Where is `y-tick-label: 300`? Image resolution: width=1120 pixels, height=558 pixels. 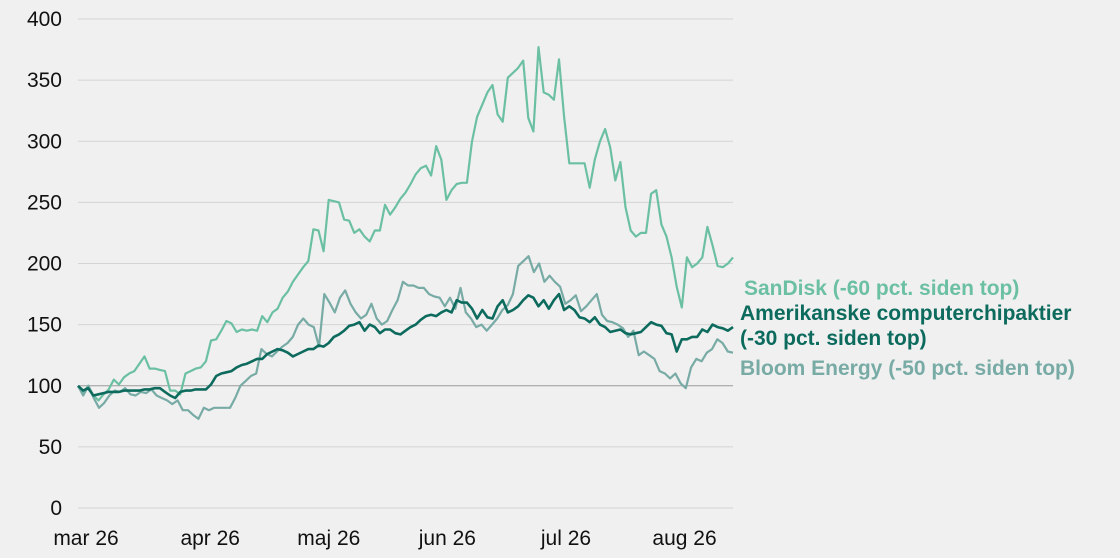
y-tick-label: 300 is located at coordinates (44, 141).